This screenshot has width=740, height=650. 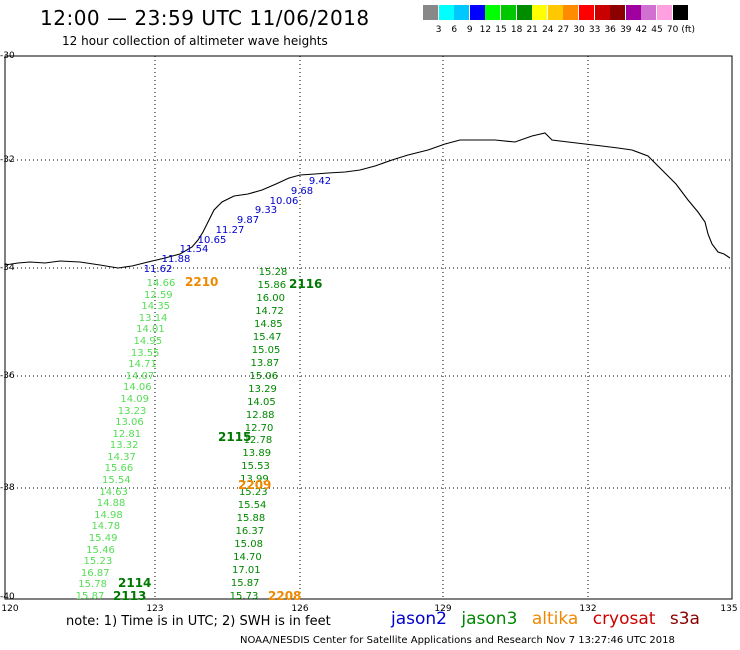 What do you see at coordinates (111, 504) in the screenshot?
I see `observation-value: 14.88` at bounding box center [111, 504].